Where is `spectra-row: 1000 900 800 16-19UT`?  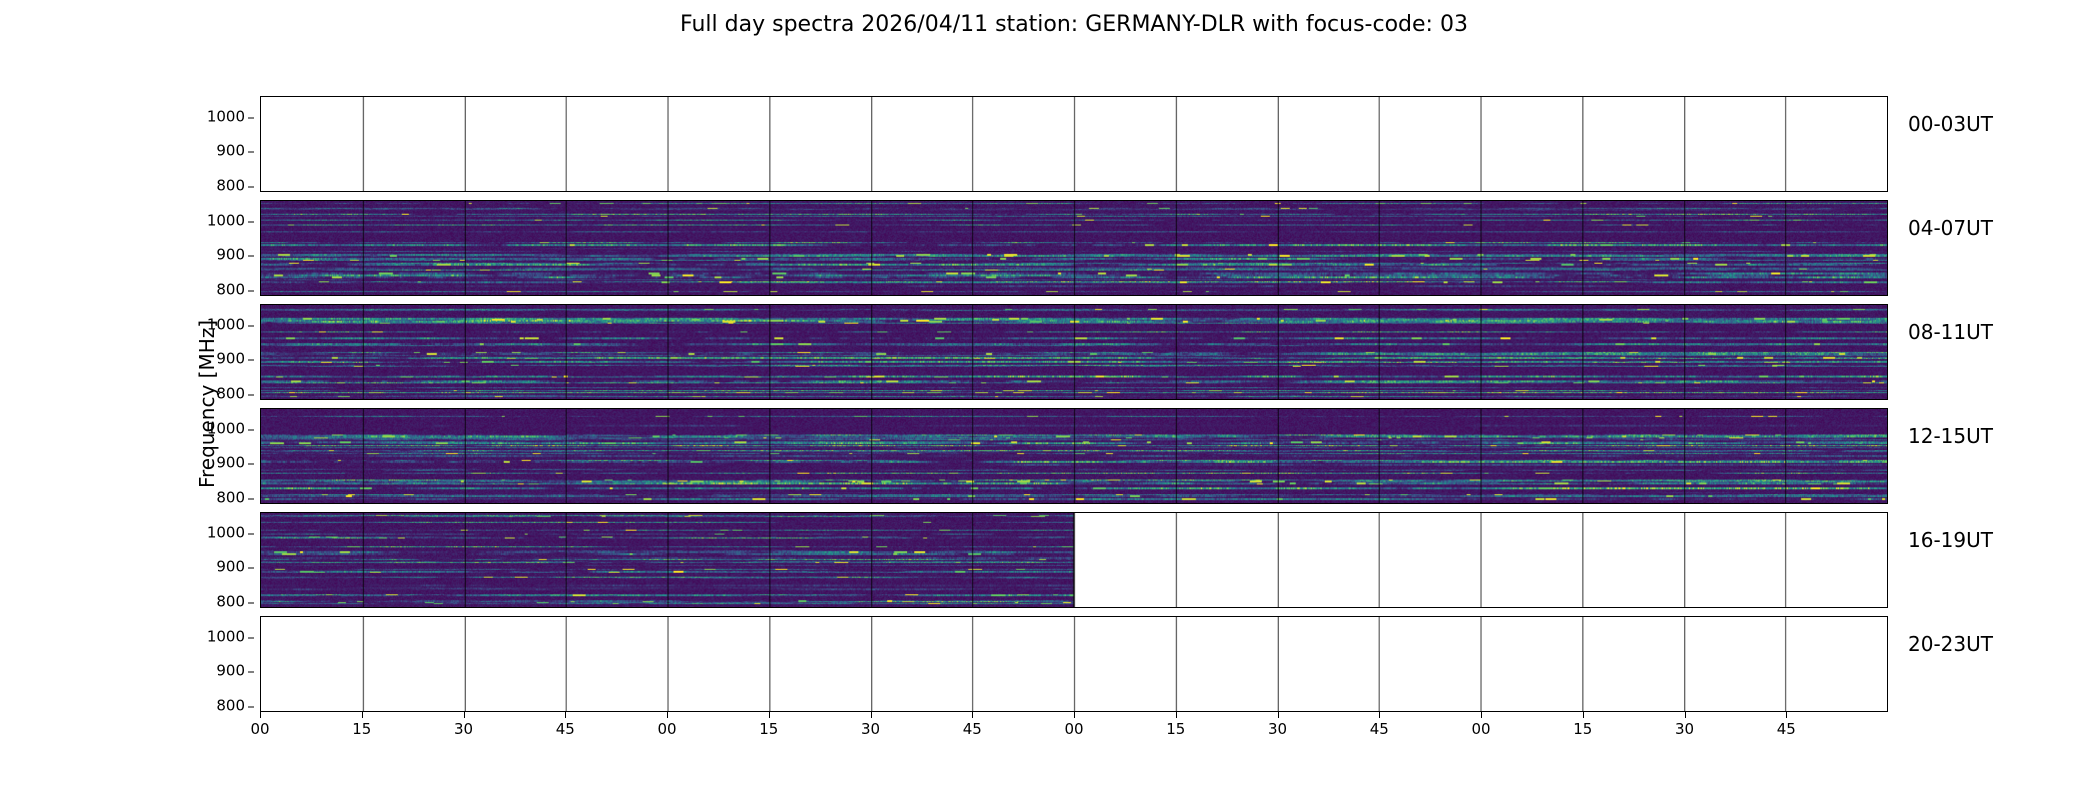
spectra-row: 1000 900 800 16-19UT is located at coordinates (1050, 561).